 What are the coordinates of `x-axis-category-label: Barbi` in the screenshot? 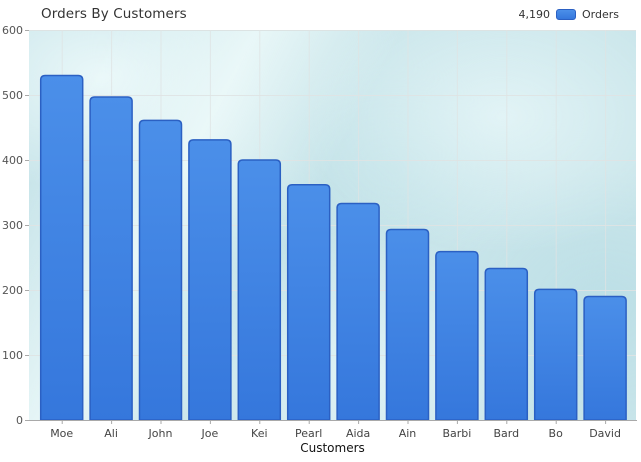 It's located at (456, 433).